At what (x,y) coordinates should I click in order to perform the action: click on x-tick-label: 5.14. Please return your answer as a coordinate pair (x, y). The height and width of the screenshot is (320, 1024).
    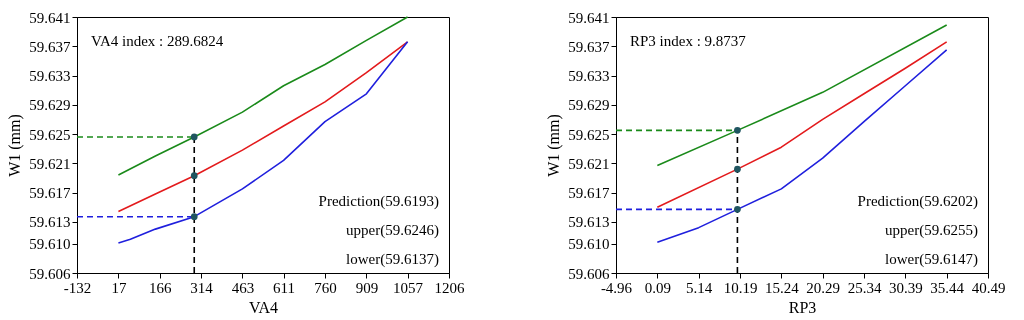
    Looking at the image, I should click on (699, 287).